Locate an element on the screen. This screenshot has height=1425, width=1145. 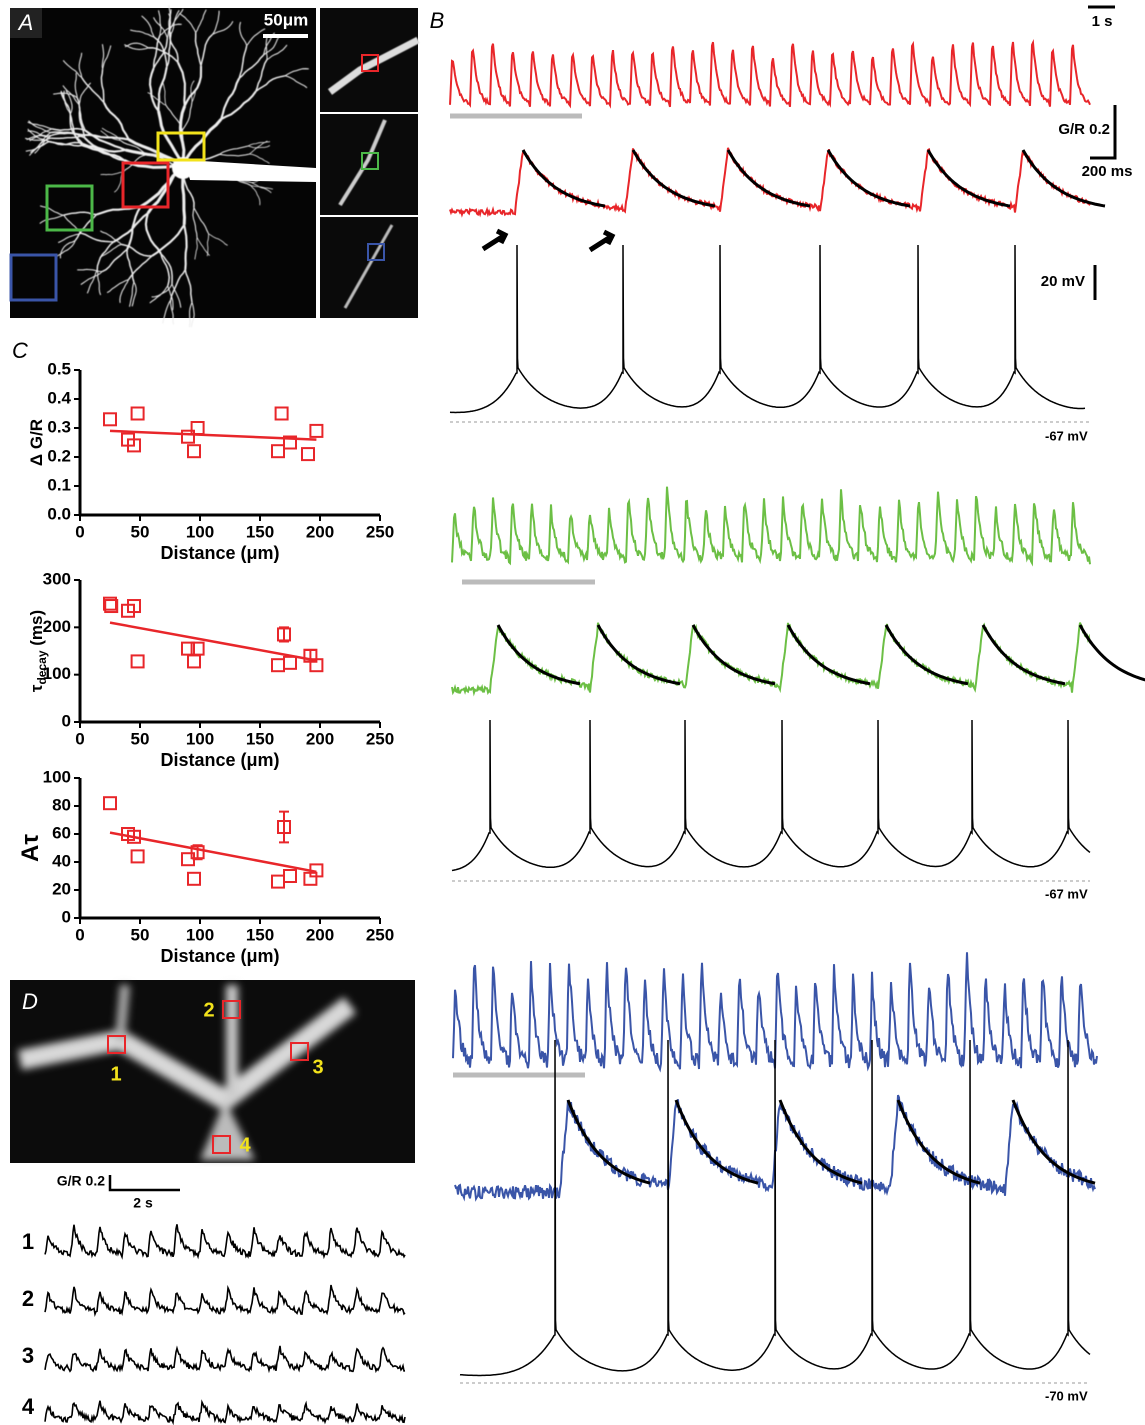
panel-label: B is located at coordinates (437, 20).